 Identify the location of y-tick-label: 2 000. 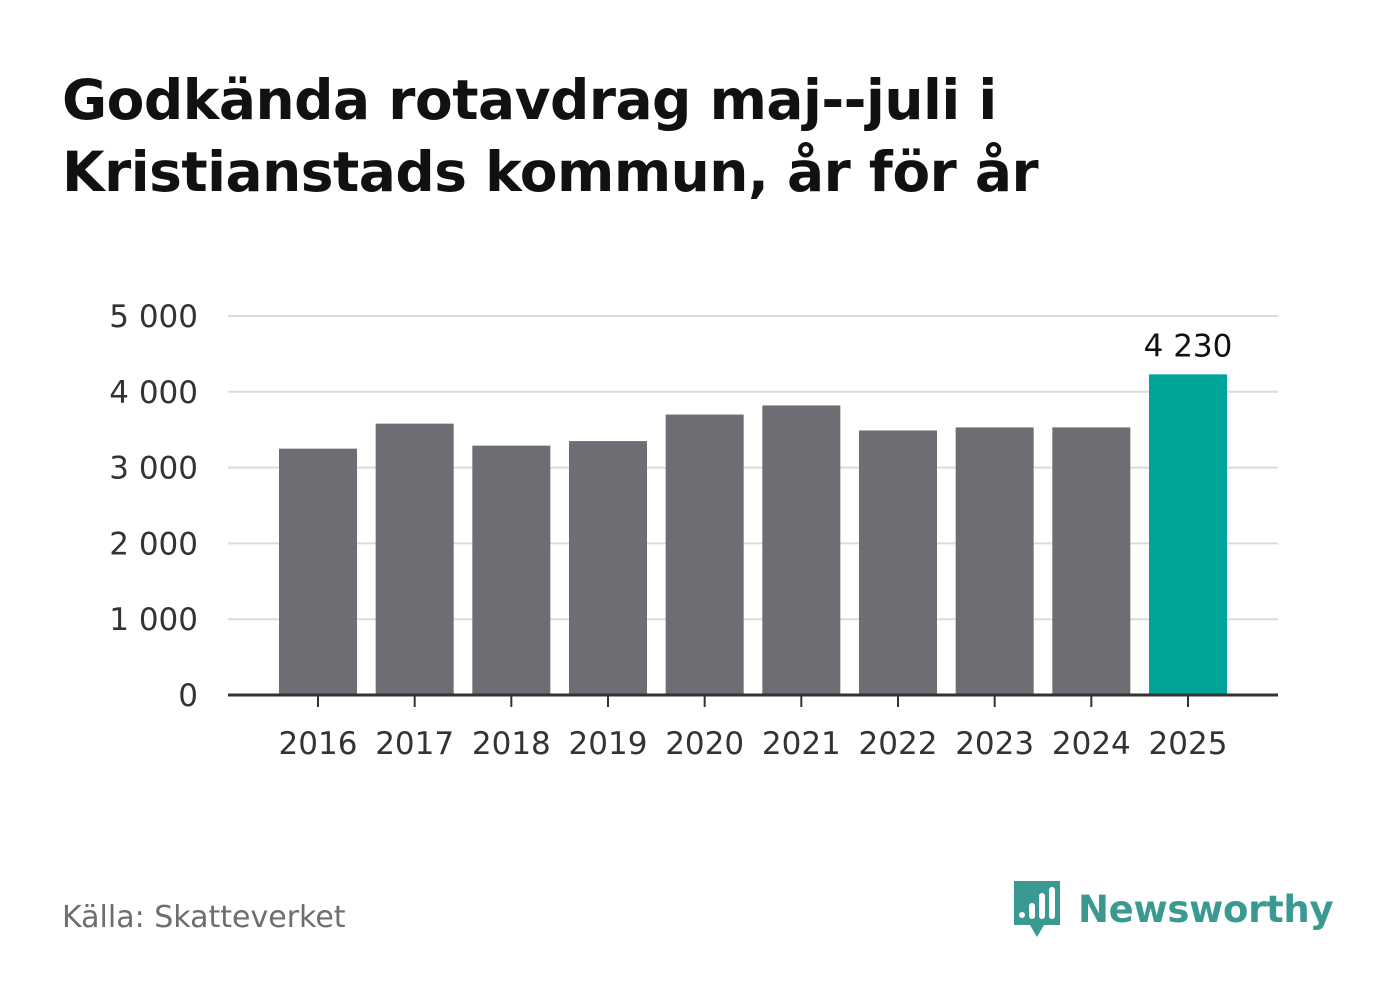
(153, 544).